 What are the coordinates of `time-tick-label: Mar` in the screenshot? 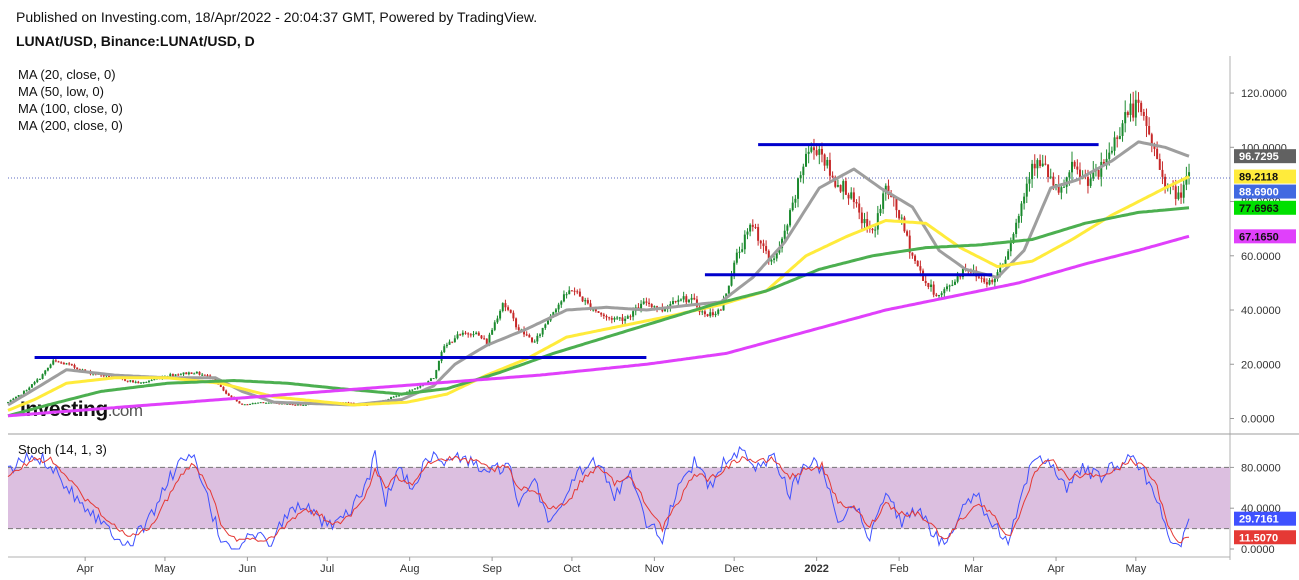 It's located at (973, 569).